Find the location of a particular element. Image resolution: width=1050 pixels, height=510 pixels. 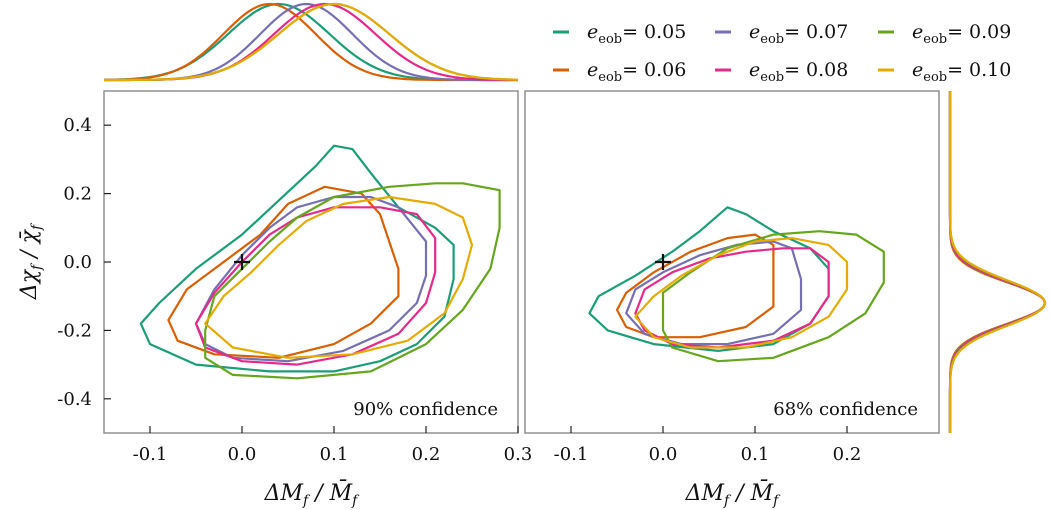

legend-label-5: eeob= 0.10 is located at coordinates (961, 72).